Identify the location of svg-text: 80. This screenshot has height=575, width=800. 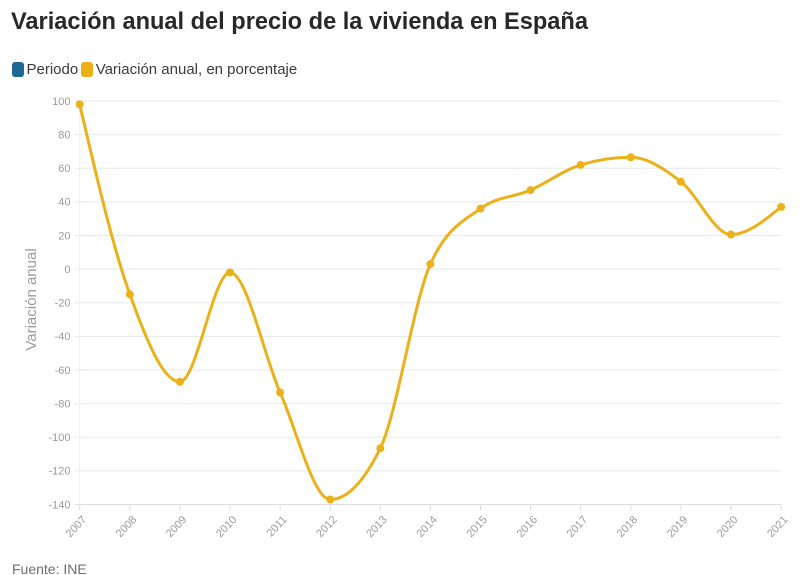
(64, 135).